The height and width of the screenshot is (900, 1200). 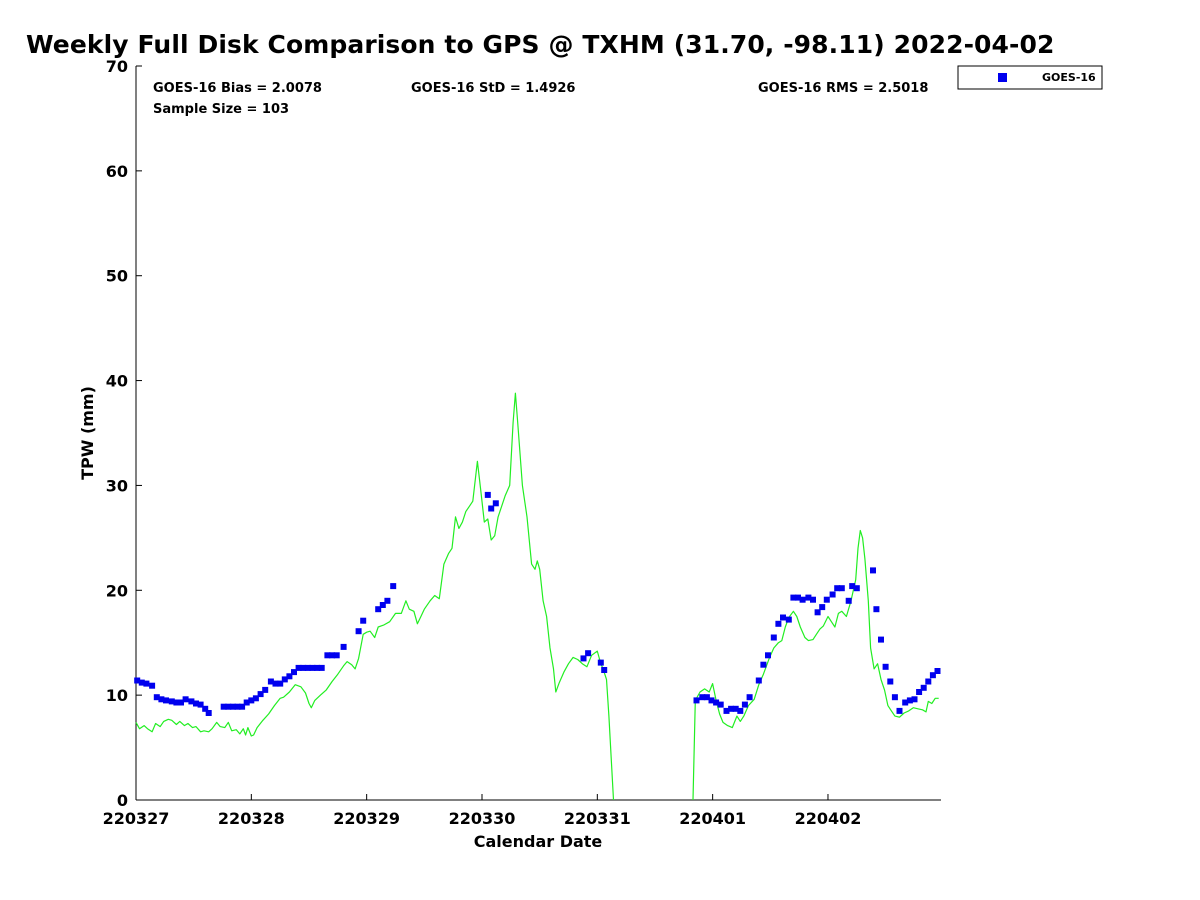 I want to click on stat-sample-size: Sample Size = 103, so click(x=221, y=109).